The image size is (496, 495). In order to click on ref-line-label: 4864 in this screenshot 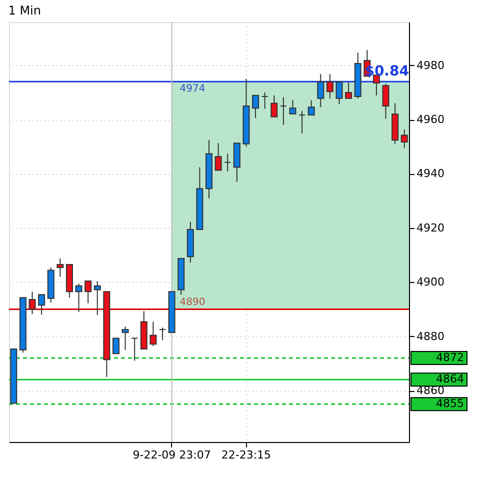, I will do `click(450, 379)`.